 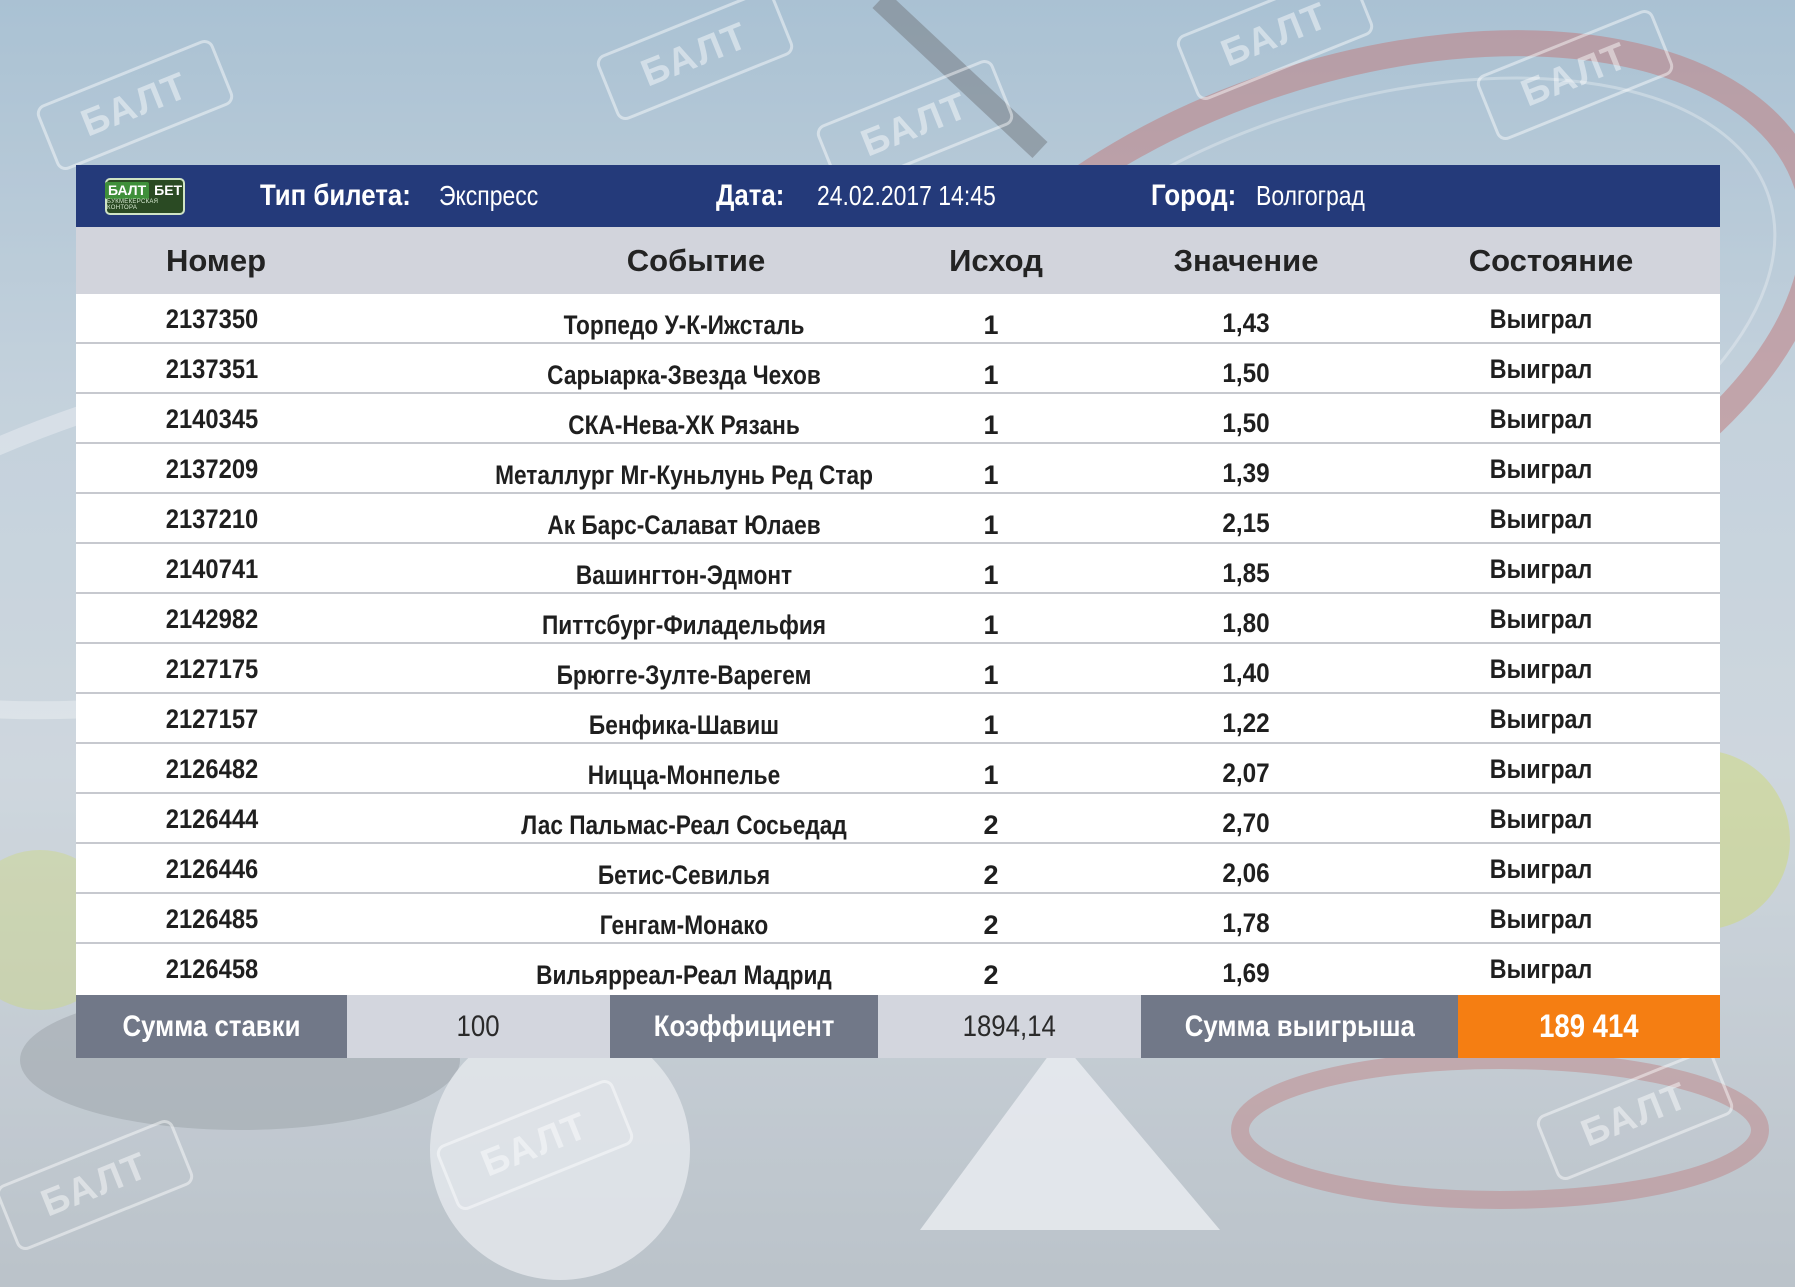 I want to click on event-name: Генгам-Монако, so click(x=684, y=925).